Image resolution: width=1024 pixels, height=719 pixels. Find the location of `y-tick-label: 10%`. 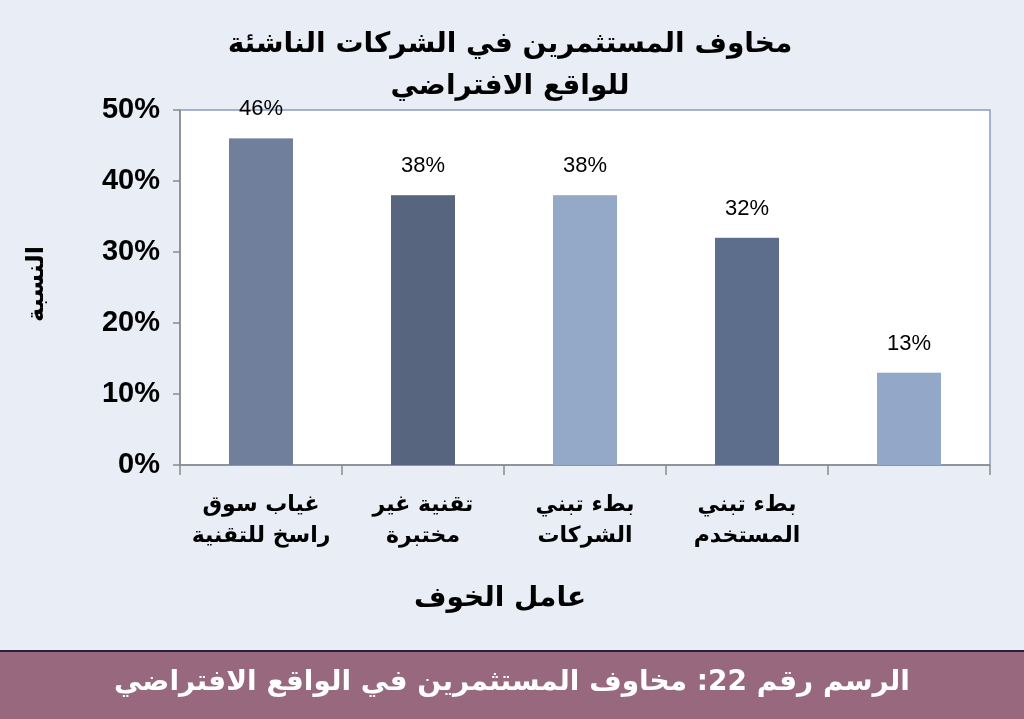

y-tick-label: 10% is located at coordinates (130, 392).